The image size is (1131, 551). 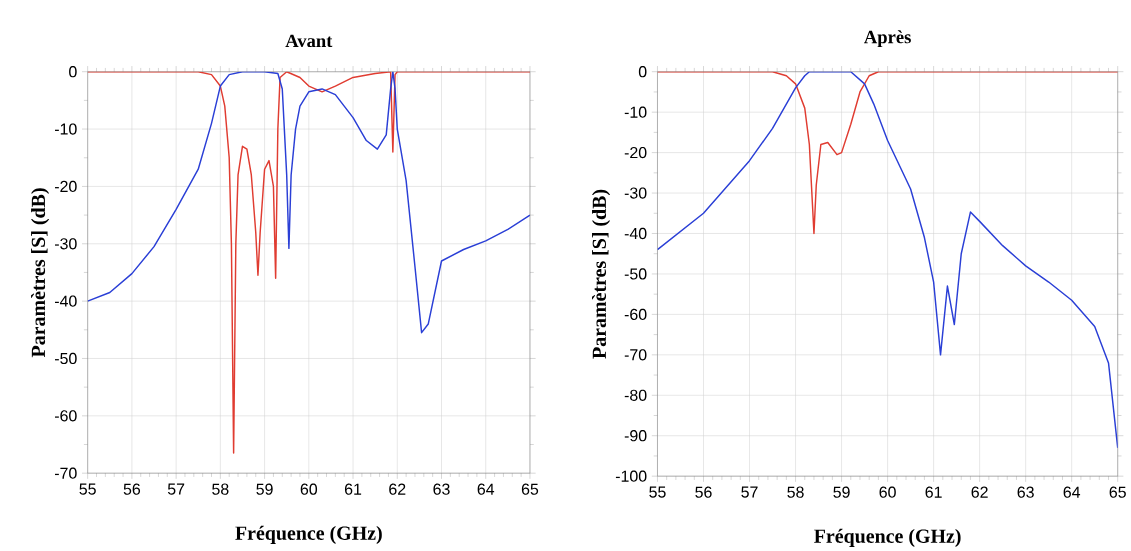 What do you see at coordinates (309, 40) in the screenshot?
I see `chart-title: Avant` at bounding box center [309, 40].